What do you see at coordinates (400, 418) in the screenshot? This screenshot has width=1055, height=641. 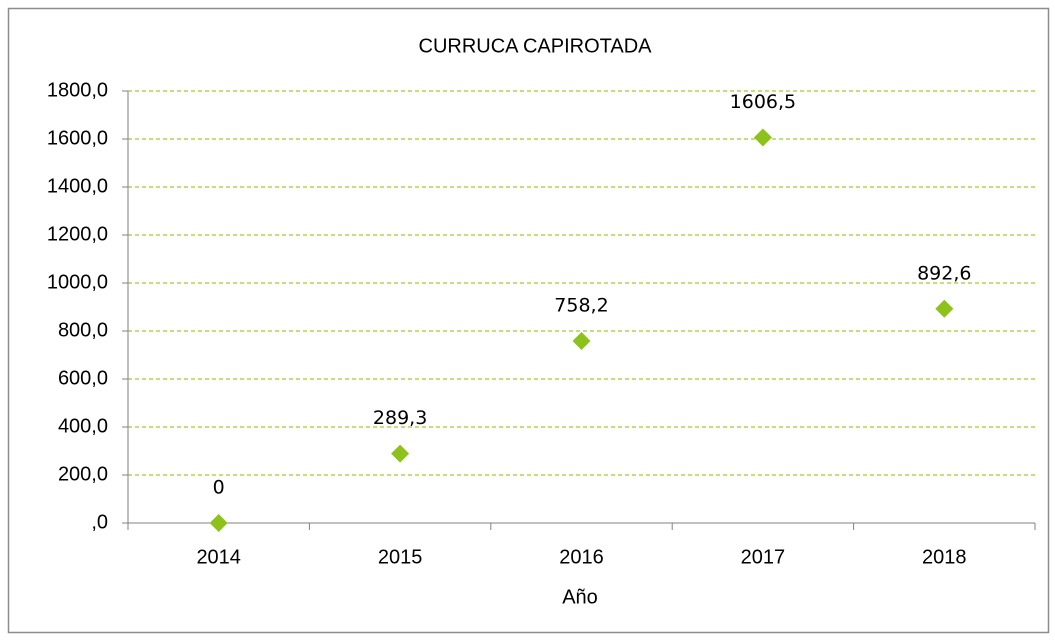 I see `value-label: 289,3` at bounding box center [400, 418].